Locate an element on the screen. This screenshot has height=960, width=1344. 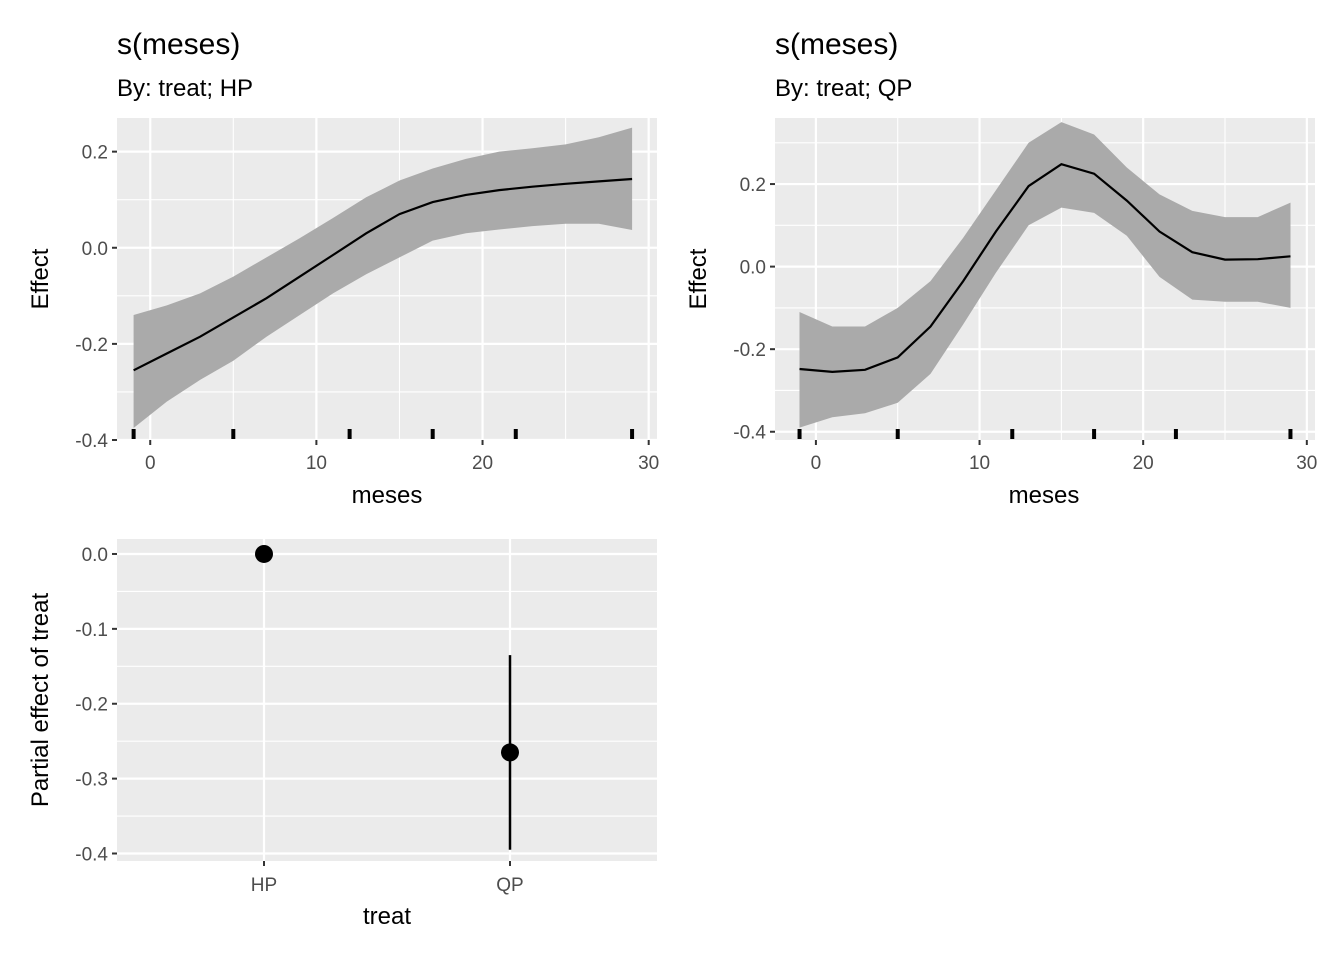
smooth-qp-y-tick-label: -0.2 is located at coordinates (749, 350).